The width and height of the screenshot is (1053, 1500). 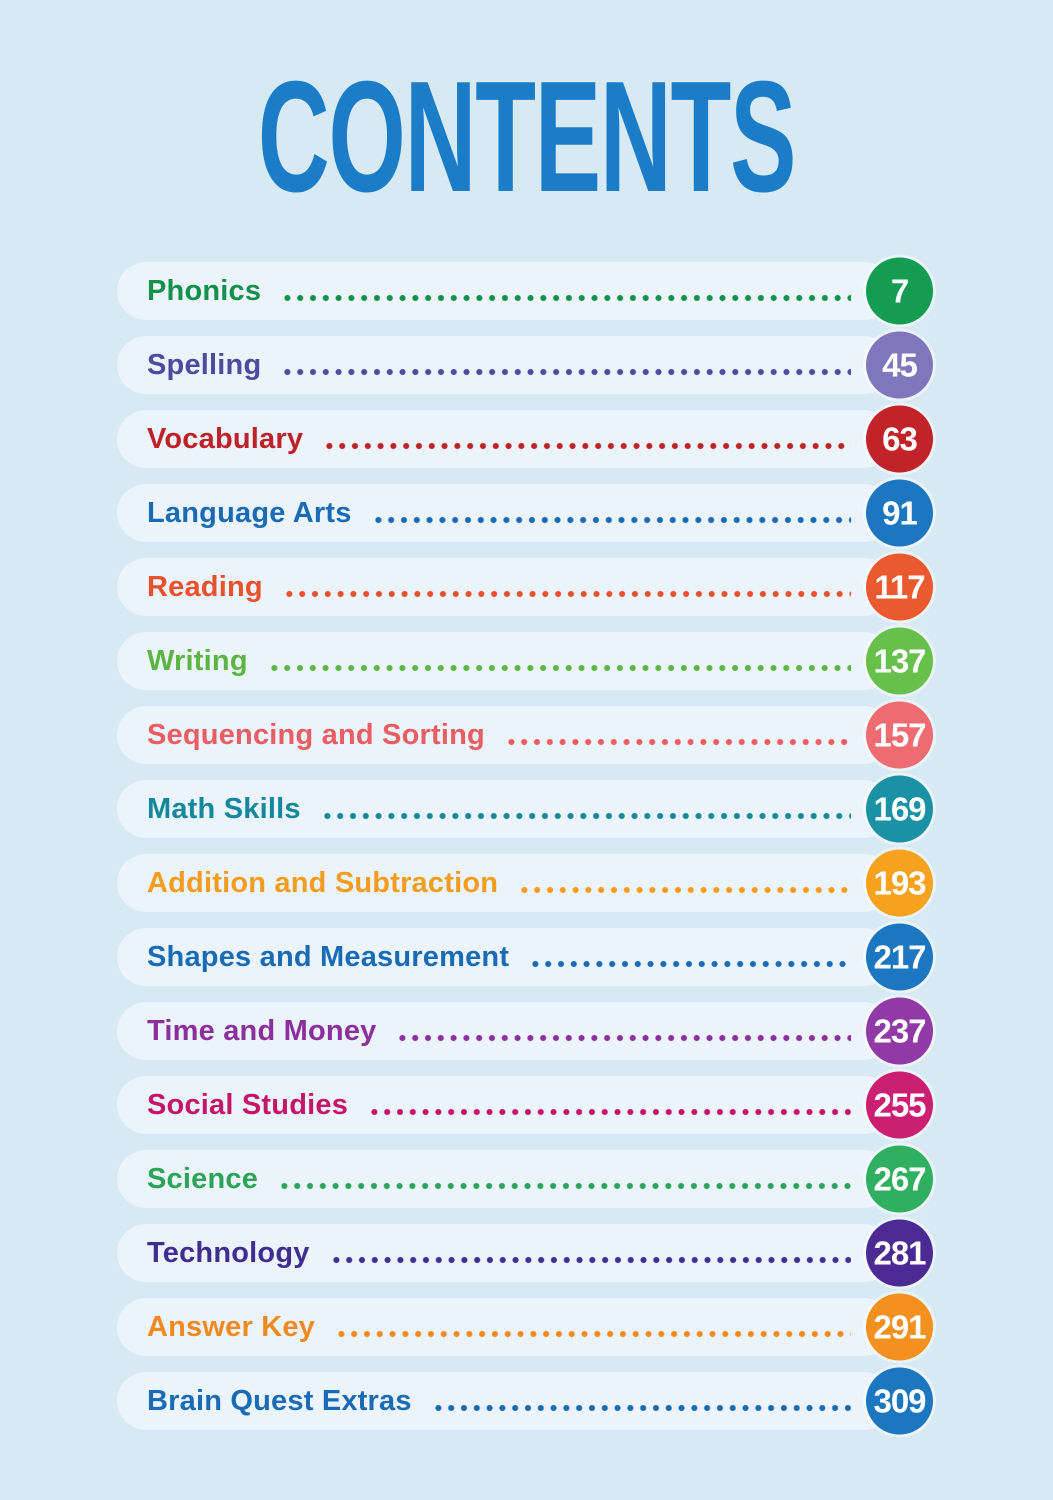 What do you see at coordinates (228, 1252) in the screenshot?
I see `toc-item-label: Technology` at bounding box center [228, 1252].